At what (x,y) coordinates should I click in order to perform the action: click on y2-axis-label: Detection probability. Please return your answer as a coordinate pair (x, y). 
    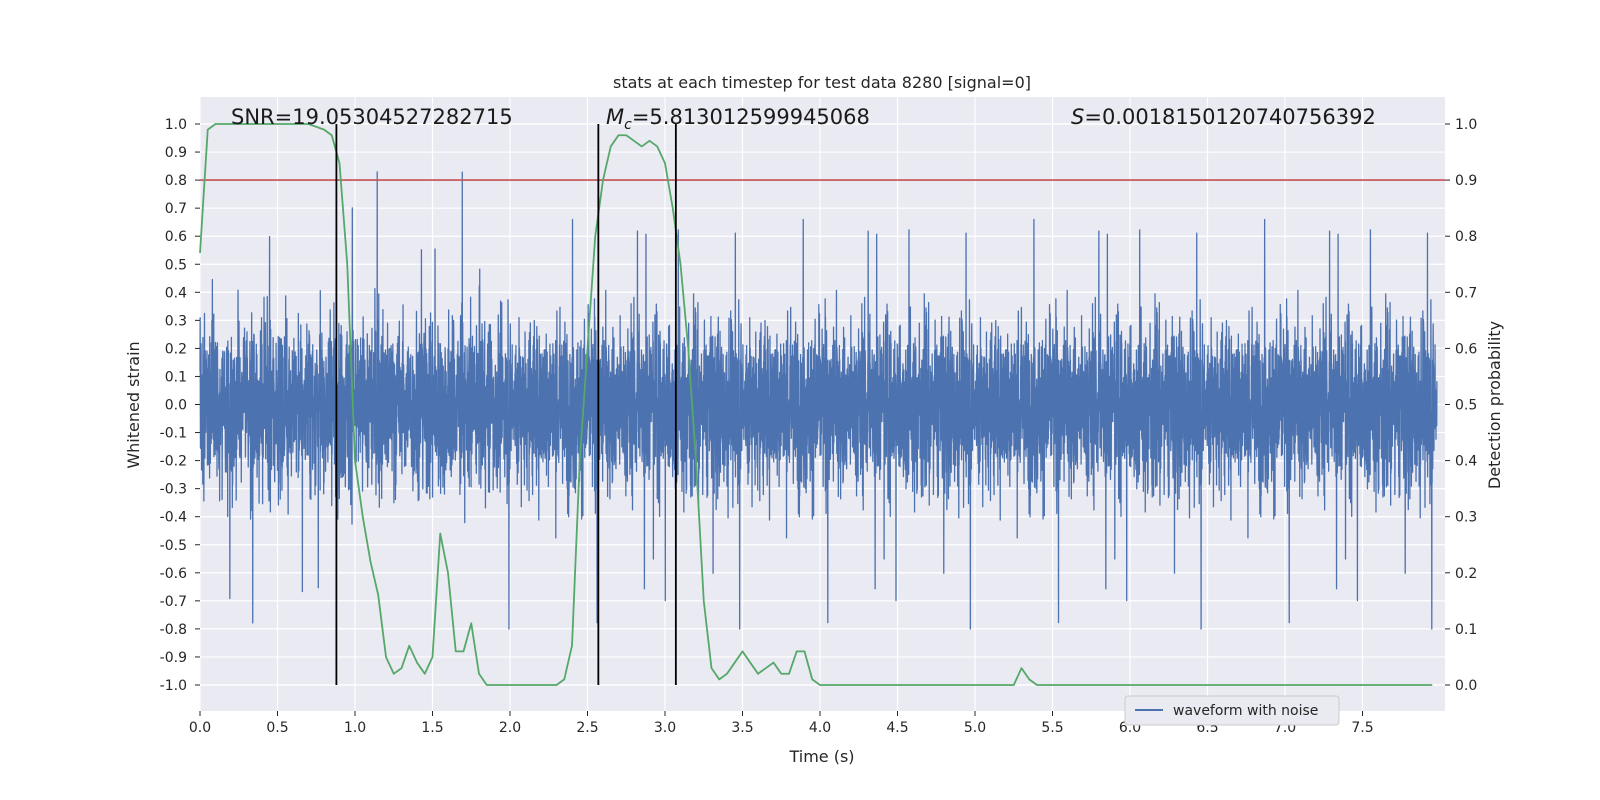
    Looking at the image, I should click on (1494, 405).